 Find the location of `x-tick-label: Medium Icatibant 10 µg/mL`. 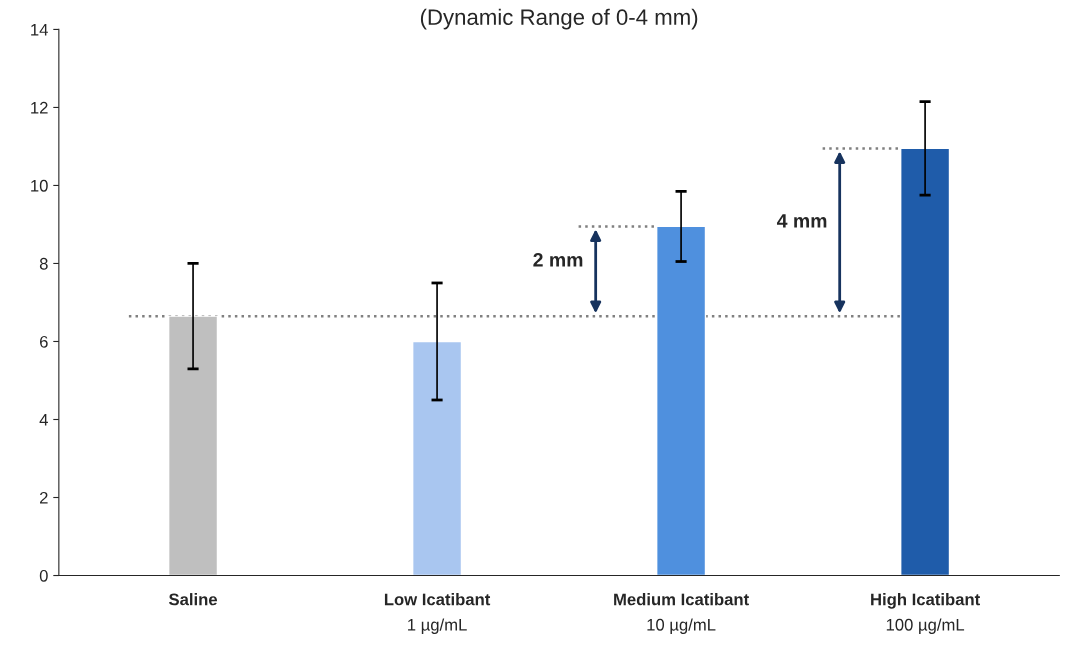

x-tick-label: Medium Icatibant 10 µg/mL is located at coordinates (681, 613).